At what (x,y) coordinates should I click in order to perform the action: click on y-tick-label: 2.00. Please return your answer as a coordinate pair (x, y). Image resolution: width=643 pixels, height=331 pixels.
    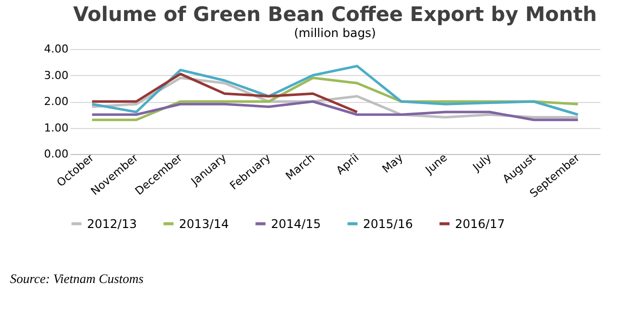
    Looking at the image, I should click on (56, 101).